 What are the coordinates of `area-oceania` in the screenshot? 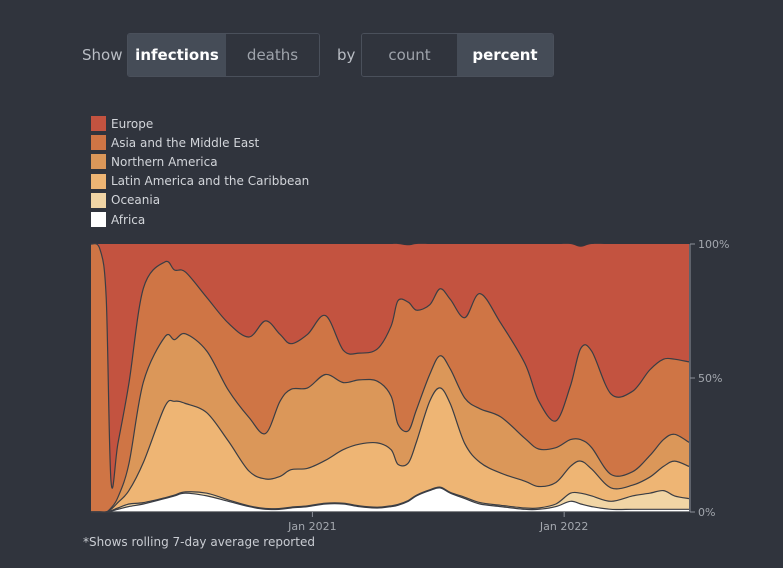 It's located at (390, 500).